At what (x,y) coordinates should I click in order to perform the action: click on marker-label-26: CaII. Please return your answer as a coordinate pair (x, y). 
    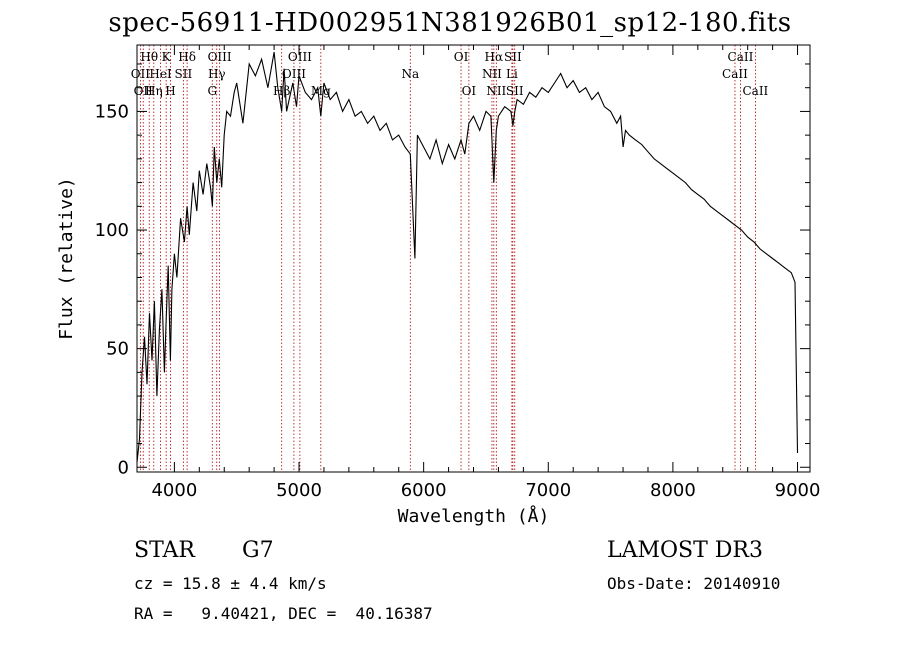
    Looking at the image, I should click on (741, 57).